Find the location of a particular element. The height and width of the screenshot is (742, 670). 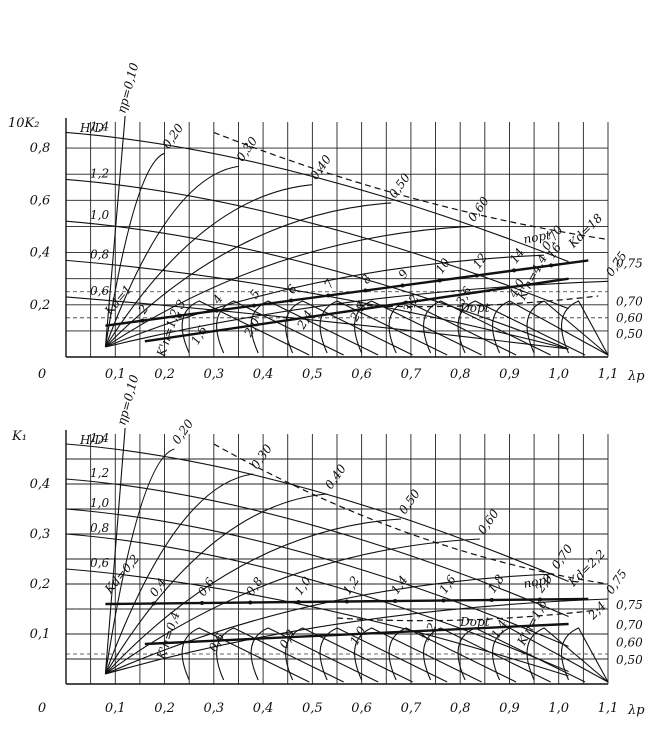

hd-curve-label: 1,0 is located at coordinates (99, 503).